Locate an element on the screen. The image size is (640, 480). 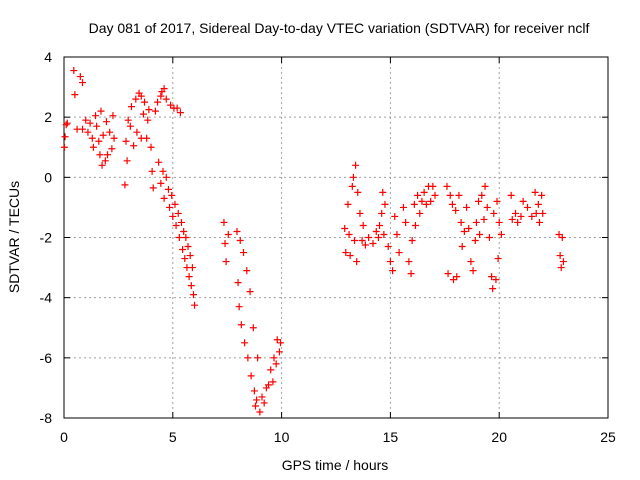
x-axis-label: GPS time / hours is located at coordinates (335, 465).